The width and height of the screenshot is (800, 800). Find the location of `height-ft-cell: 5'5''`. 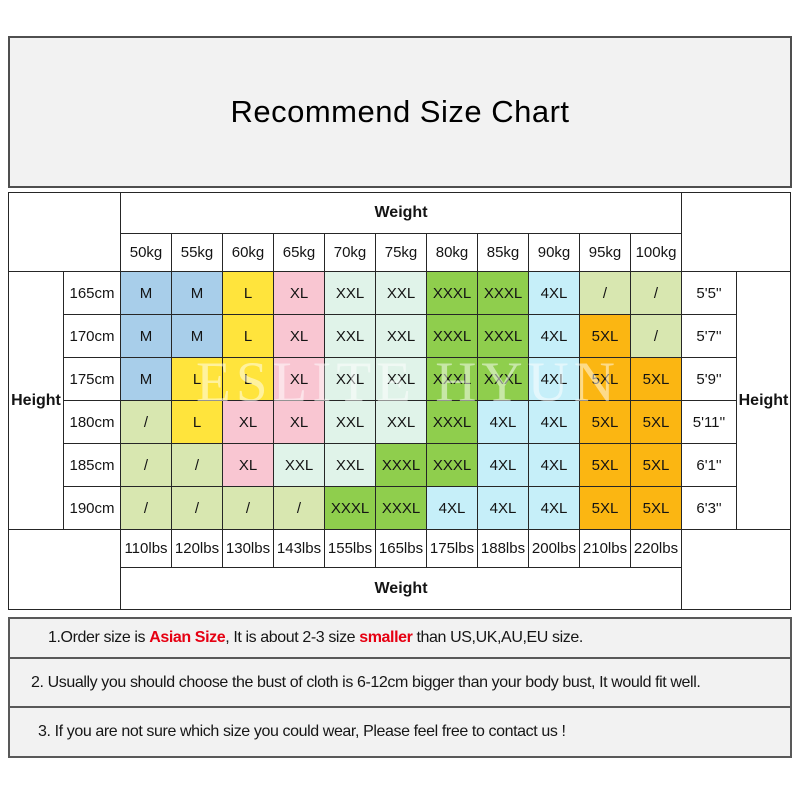

height-ft-cell: 5'5'' is located at coordinates (709, 293).